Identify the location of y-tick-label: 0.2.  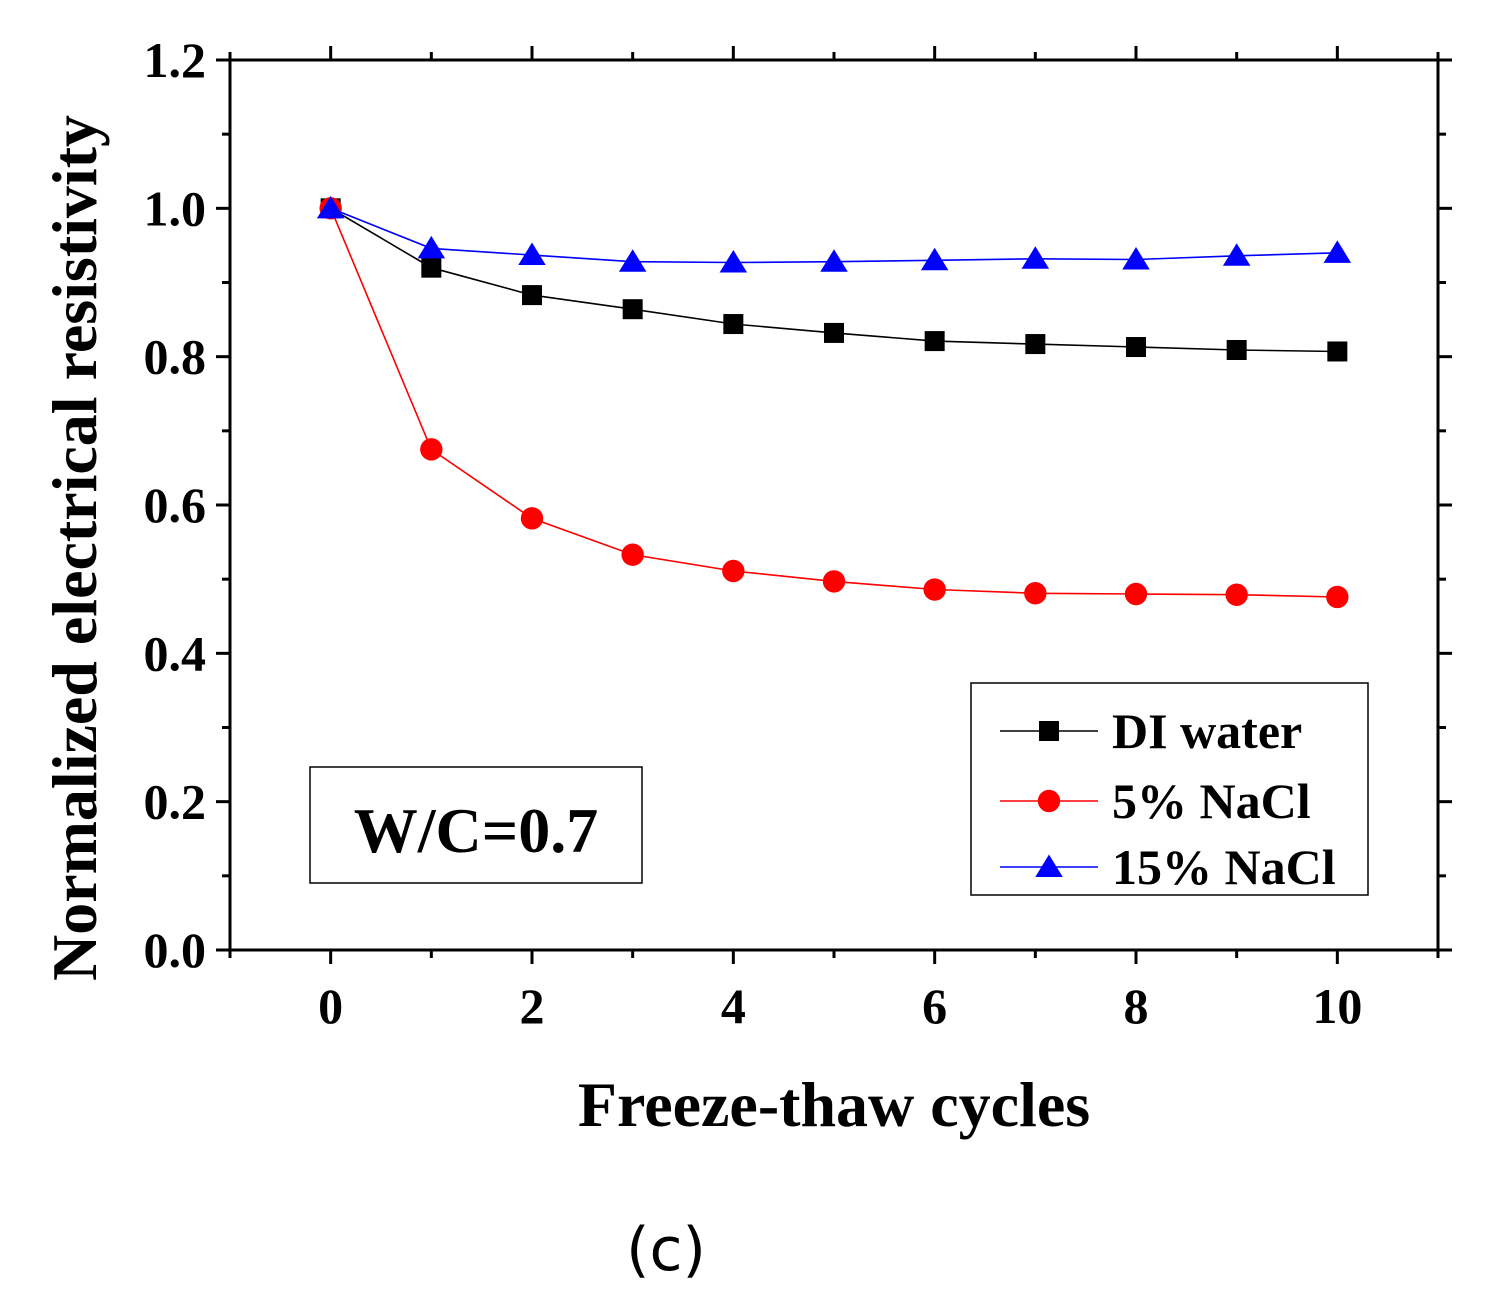
(175, 802).